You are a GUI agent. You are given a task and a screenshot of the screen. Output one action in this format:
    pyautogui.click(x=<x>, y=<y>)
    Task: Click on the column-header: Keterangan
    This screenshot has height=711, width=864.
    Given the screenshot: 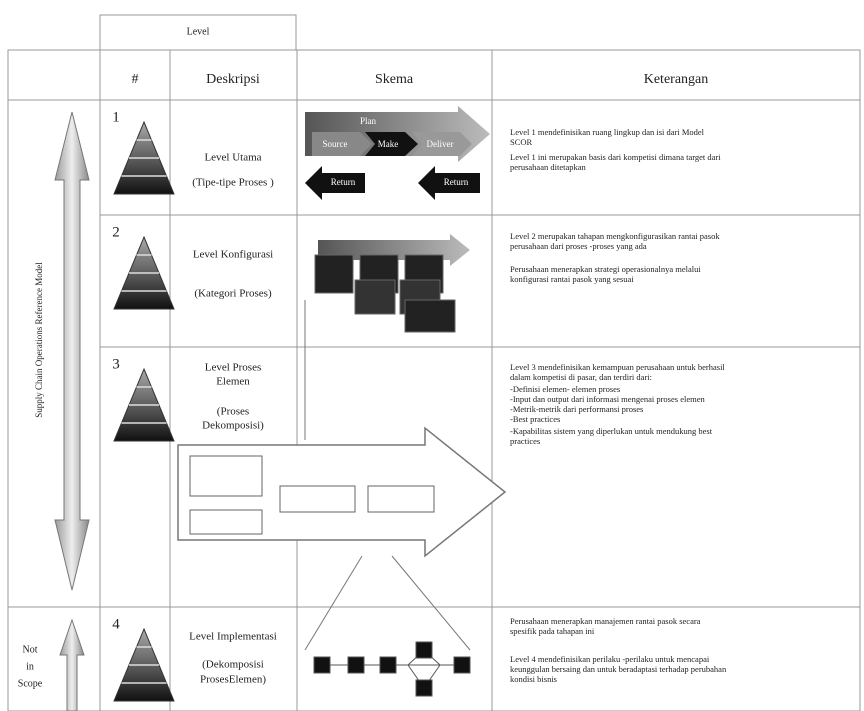 What is the action you would take?
    pyautogui.click(x=676, y=79)
    